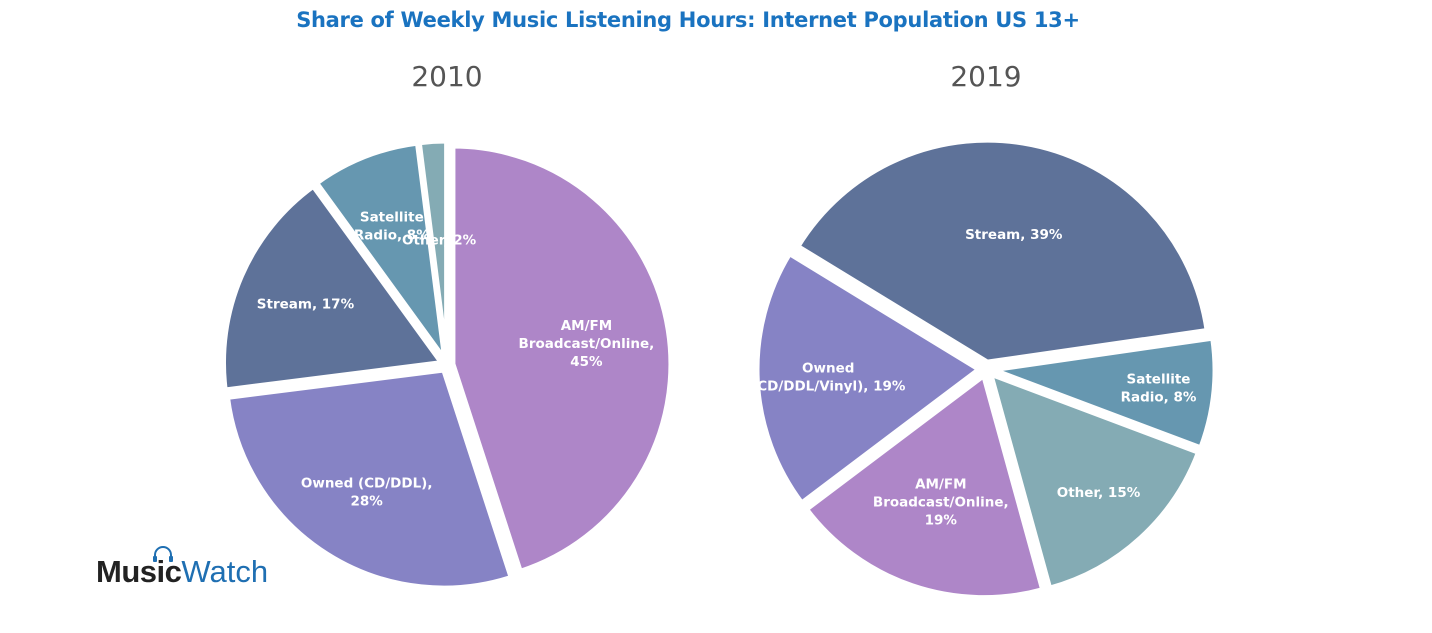 The image size is (1432, 633). I want to click on pie-2019-label-stream-line: Stream, 39%, so click(1014, 235).